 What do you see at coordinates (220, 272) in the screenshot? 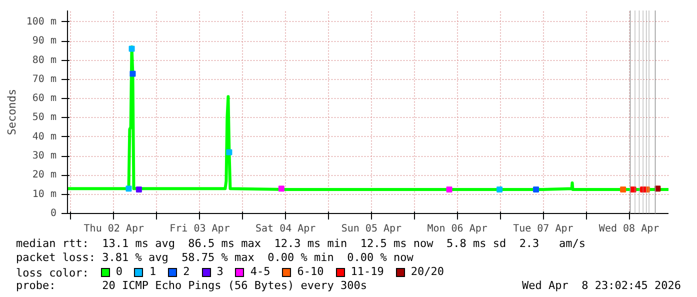
I see `legend-label: 3` at bounding box center [220, 272].